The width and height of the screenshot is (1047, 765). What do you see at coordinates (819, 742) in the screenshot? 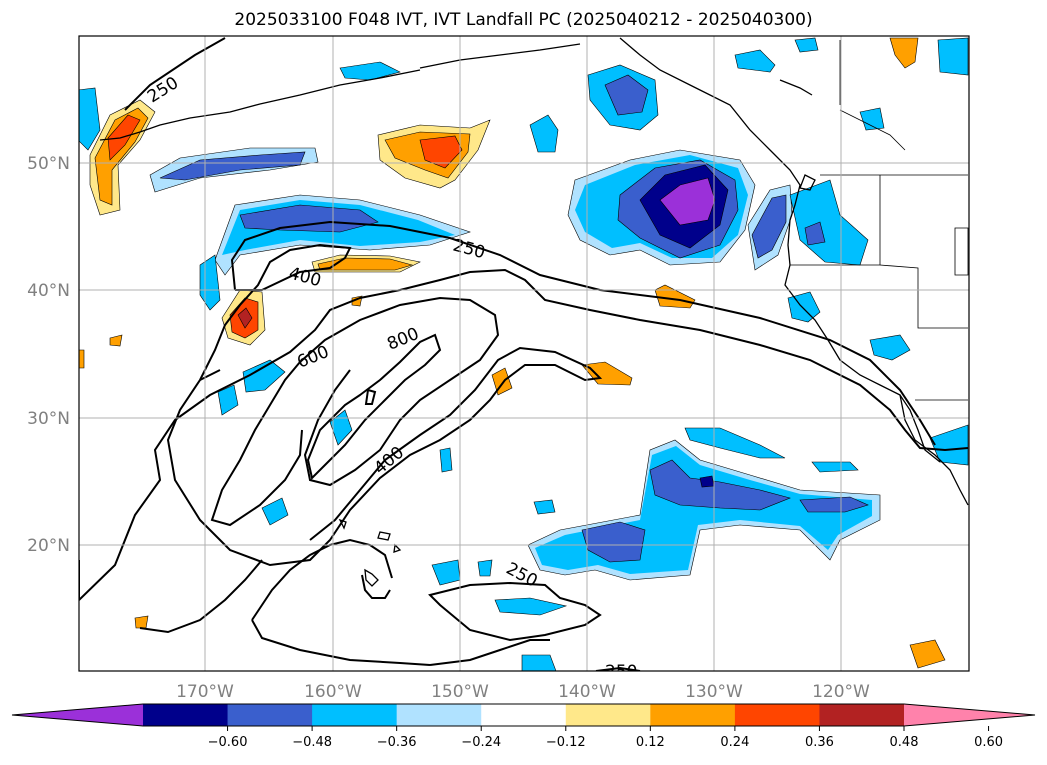
I see `colorbar-tick-label: 0.36` at bounding box center [819, 742].